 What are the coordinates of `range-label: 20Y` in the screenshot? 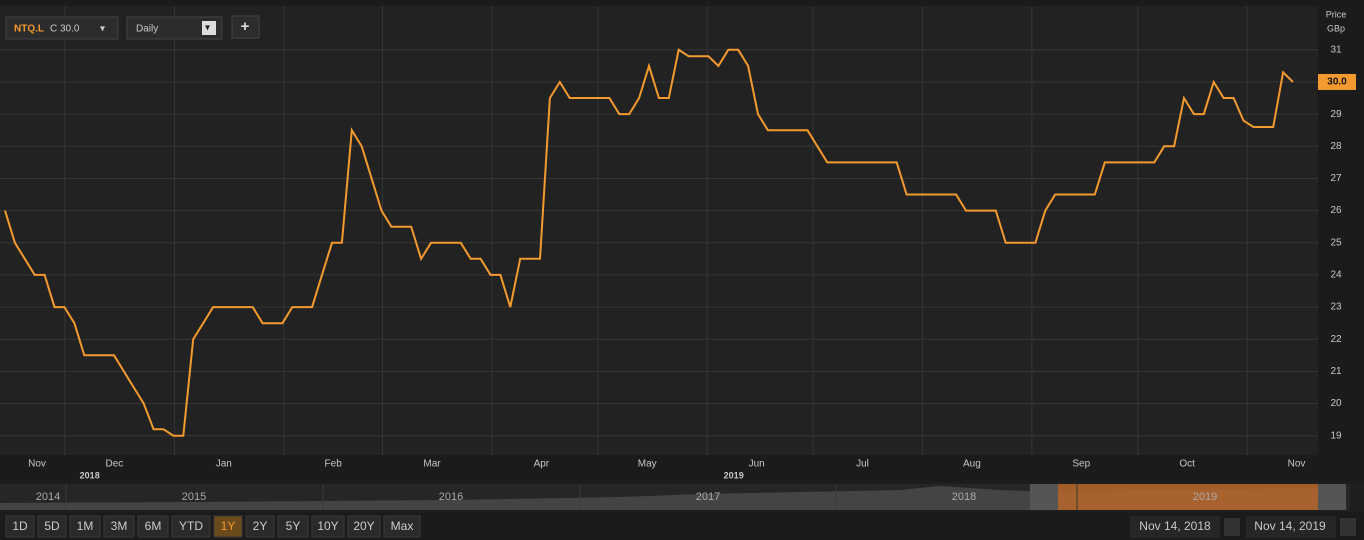 It's located at (363, 526).